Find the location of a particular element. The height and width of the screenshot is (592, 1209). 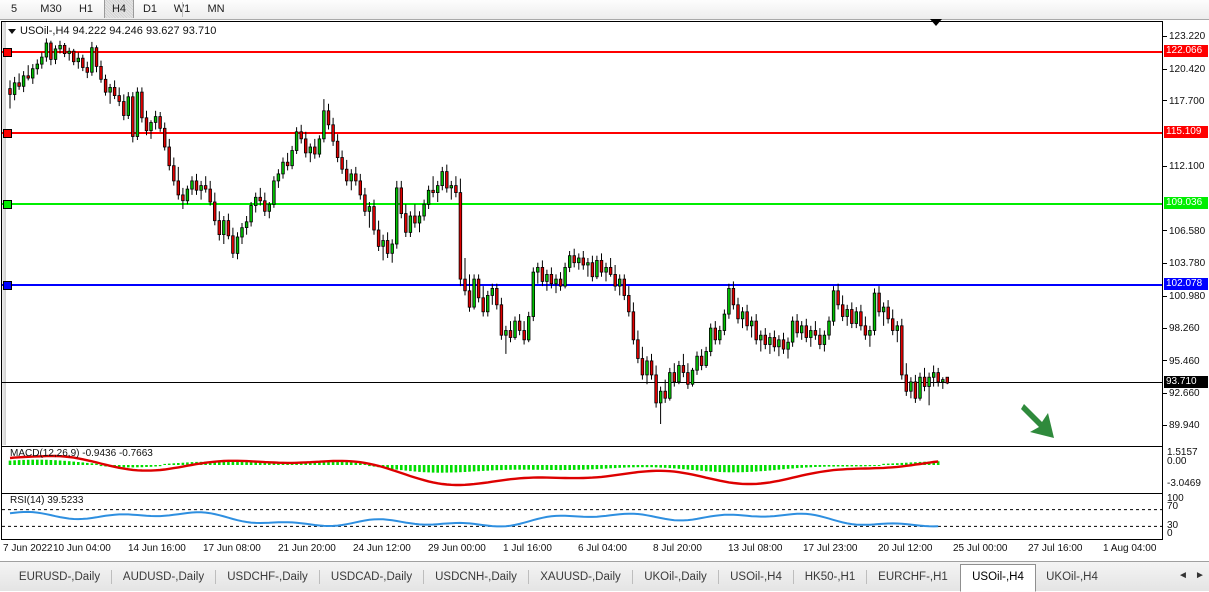

macd-axis-label-2: -3.0469 is located at coordinates (1184, 483).